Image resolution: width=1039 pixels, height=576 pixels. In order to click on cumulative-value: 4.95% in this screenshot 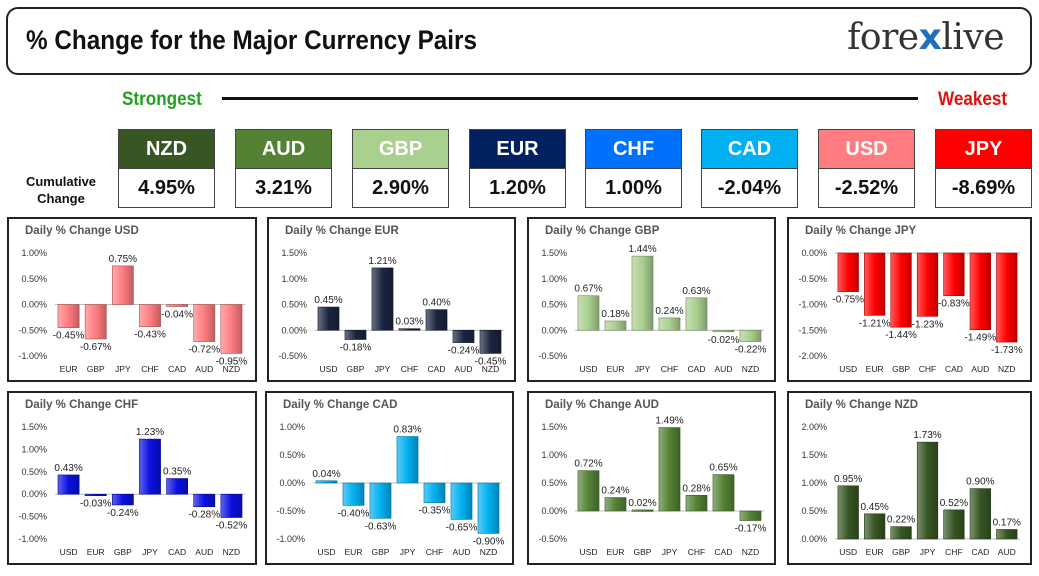, I will do `click(166, 188)`.